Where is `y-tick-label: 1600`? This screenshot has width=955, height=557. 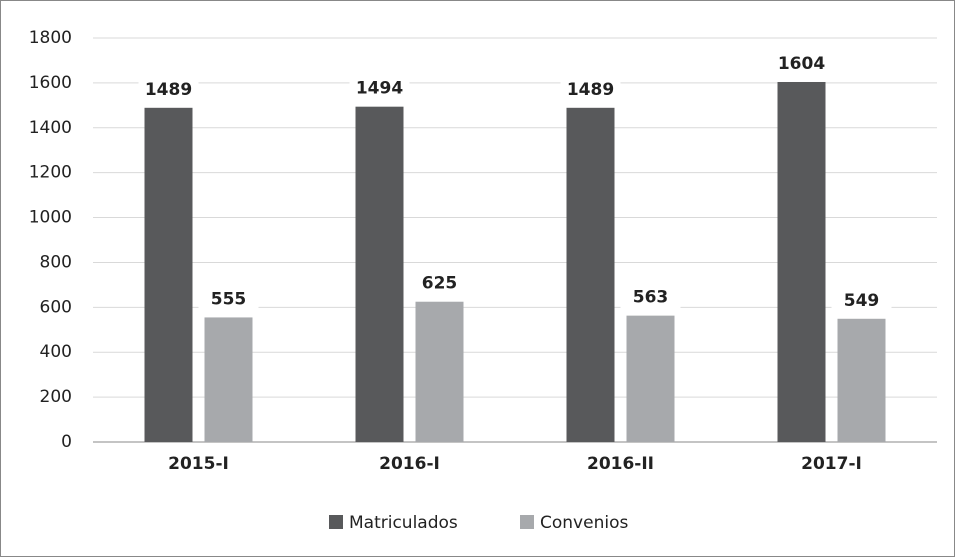
y-tick-label: 1600 is located at coordinates (50, 83).